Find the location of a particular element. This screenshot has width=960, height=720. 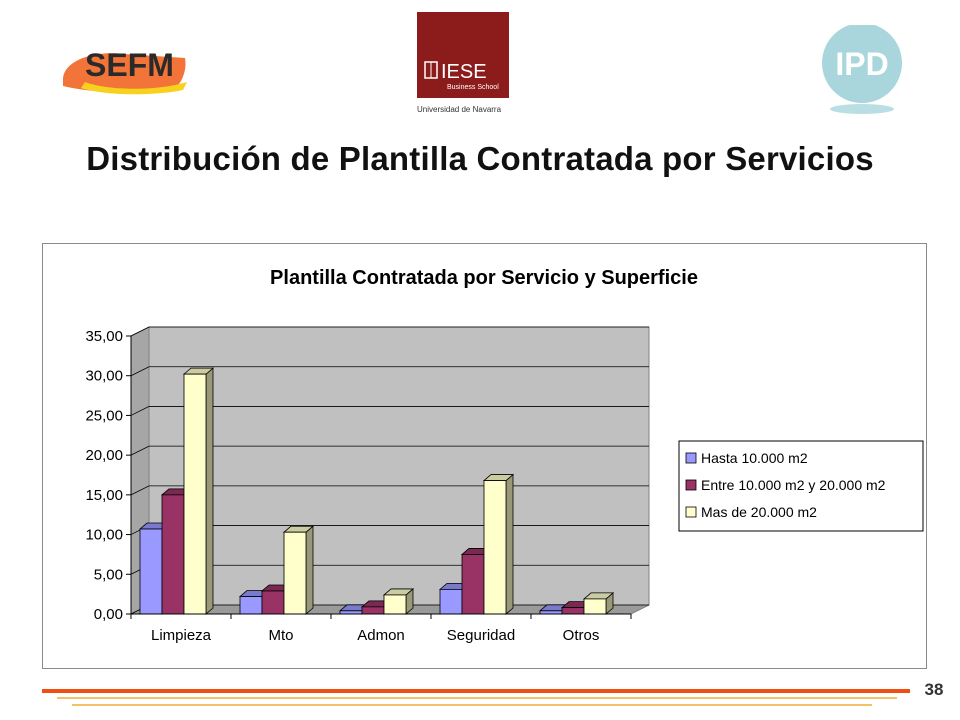

iese-logo-text: IESE is located at coordinates (464, 72).